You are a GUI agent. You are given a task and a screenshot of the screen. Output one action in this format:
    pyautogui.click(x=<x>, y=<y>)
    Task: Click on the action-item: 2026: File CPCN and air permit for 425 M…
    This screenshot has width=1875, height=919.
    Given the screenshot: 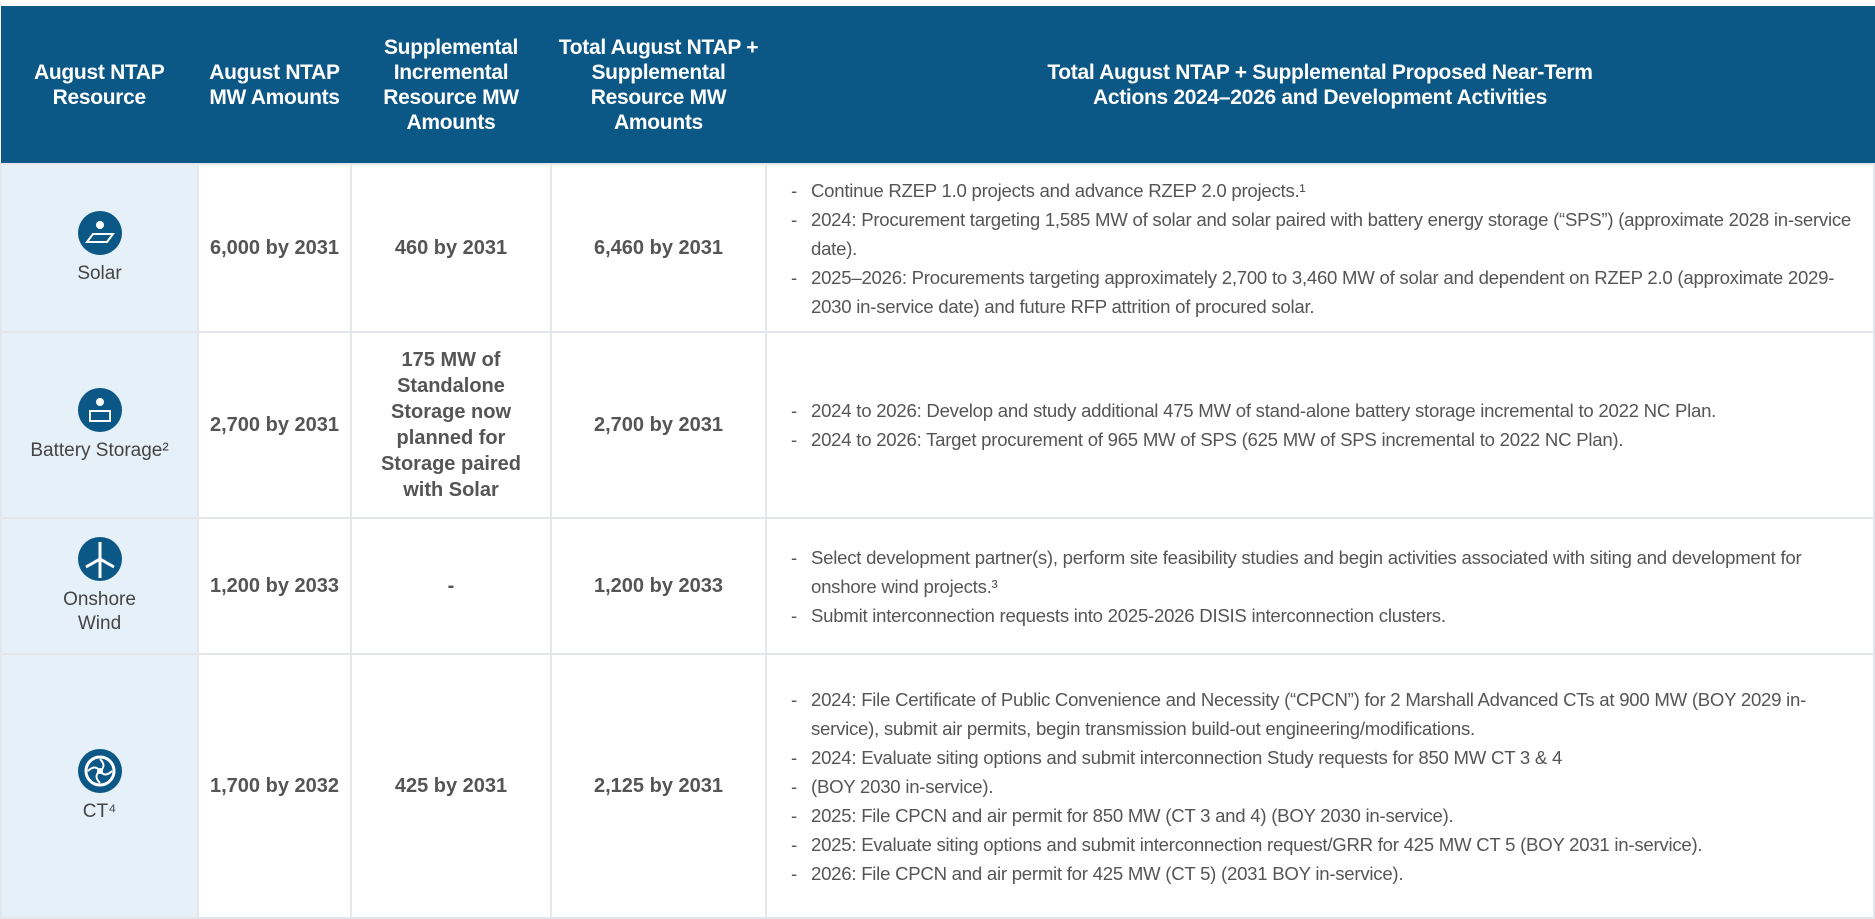 What is the action you would take?
    pyautogui.click(x=1328, y=873)
    